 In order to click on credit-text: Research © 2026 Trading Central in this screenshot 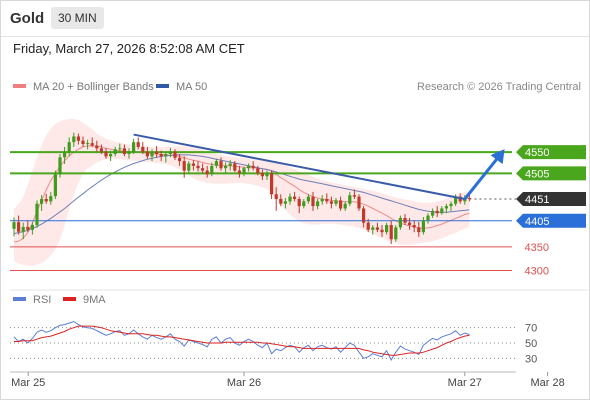, I will do `click(499, 87)`.